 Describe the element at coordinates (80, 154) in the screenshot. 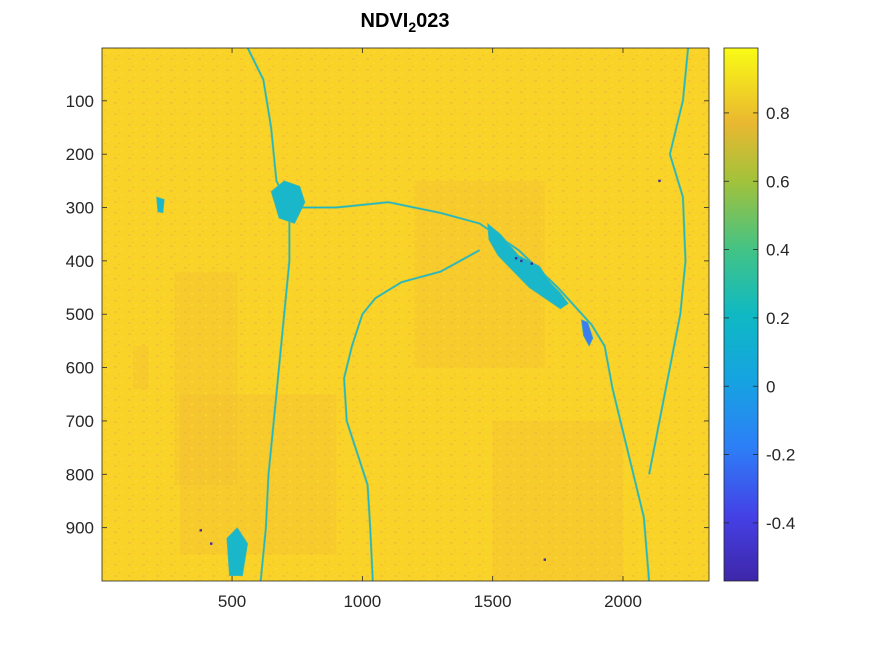

I see `y-tick-label: 200` at that location.